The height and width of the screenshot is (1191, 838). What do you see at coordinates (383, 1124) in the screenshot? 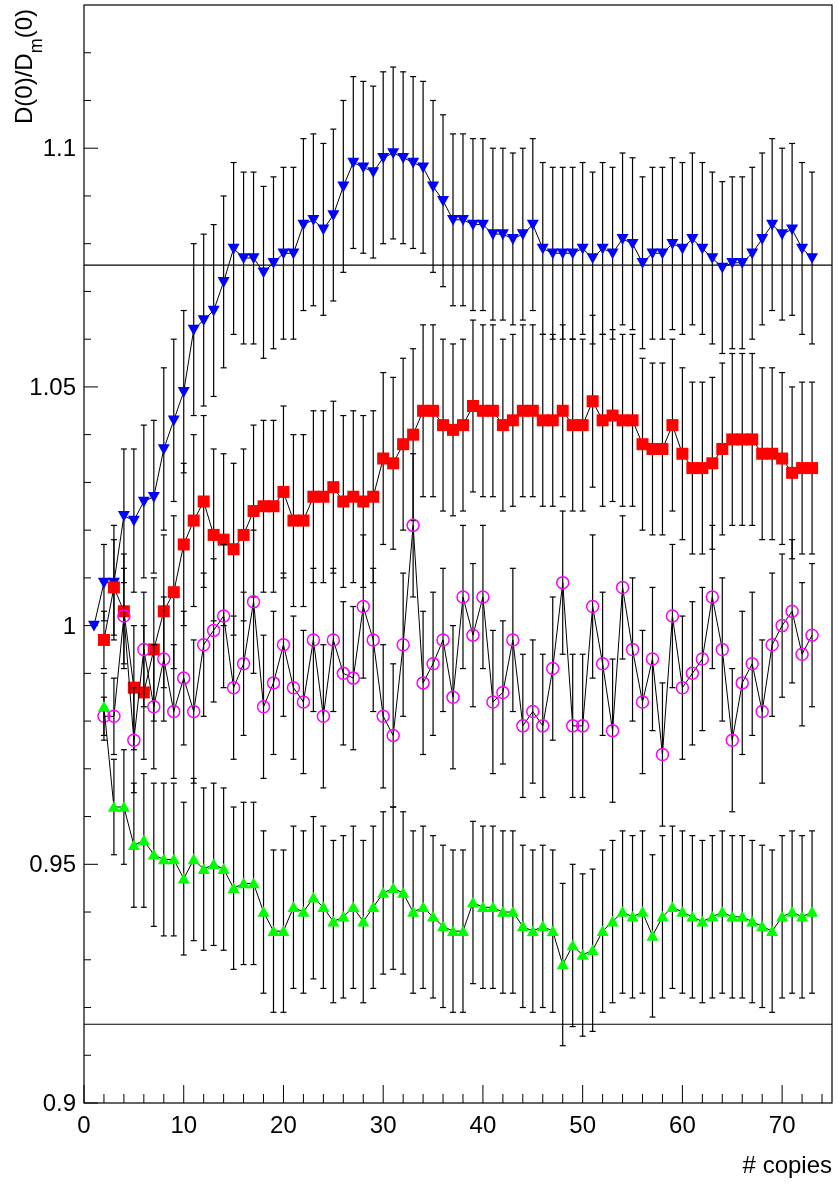
I see `x-tick-label: 30` at bounding box center [383, 1124].